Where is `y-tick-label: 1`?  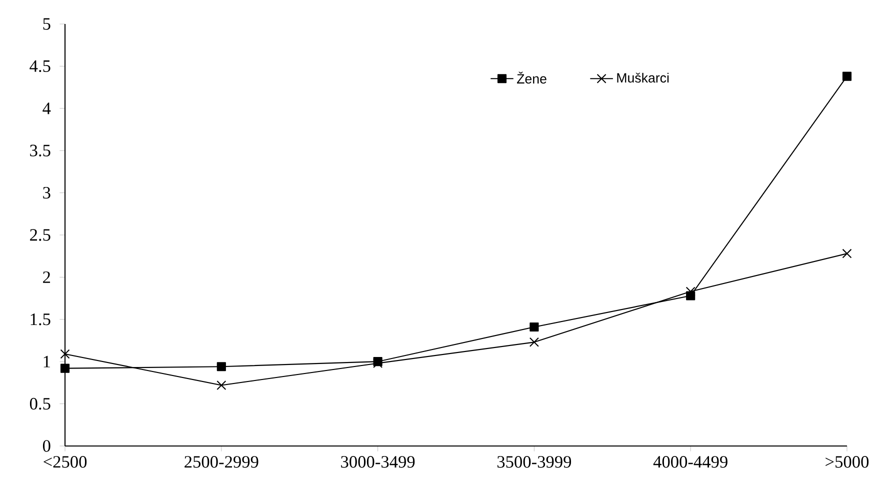
y-tick-label: 1 is located at coordinates (47, 362).